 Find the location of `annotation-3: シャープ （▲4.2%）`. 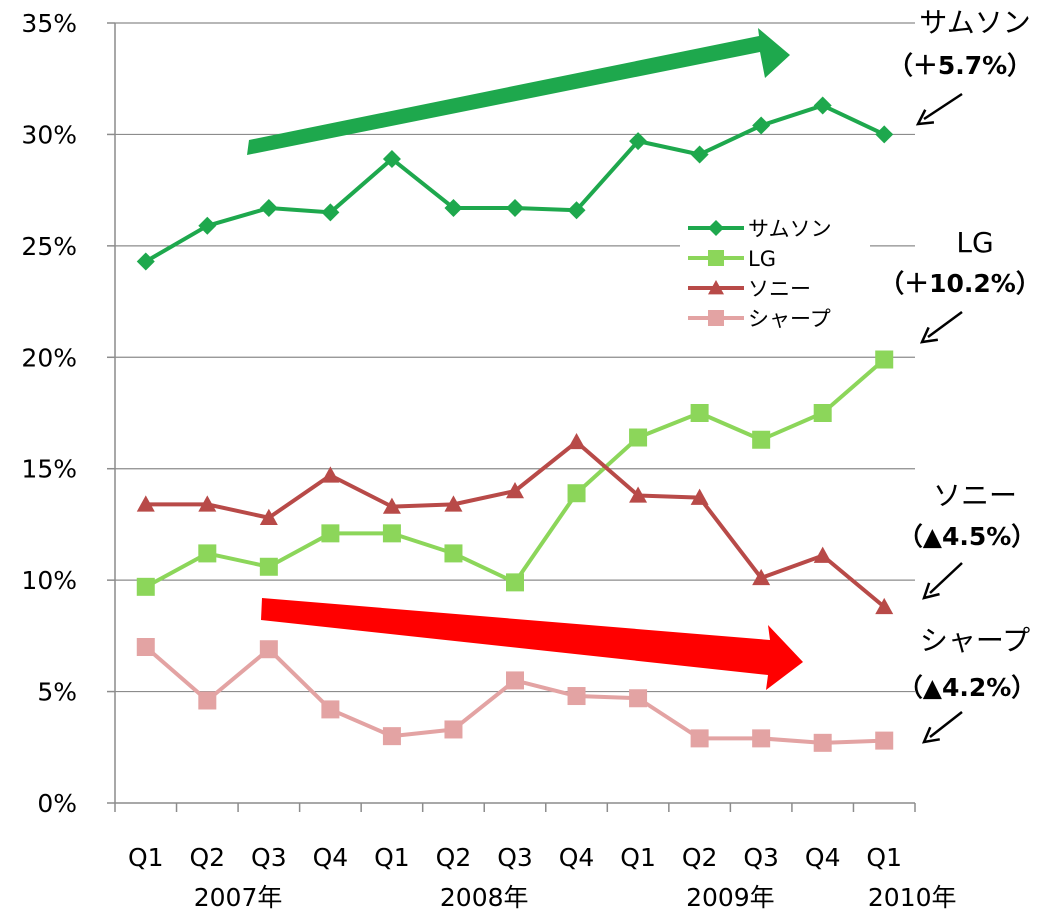

annotation-3: シャープ （▲4.2%） is located at coordinates (967, 684).